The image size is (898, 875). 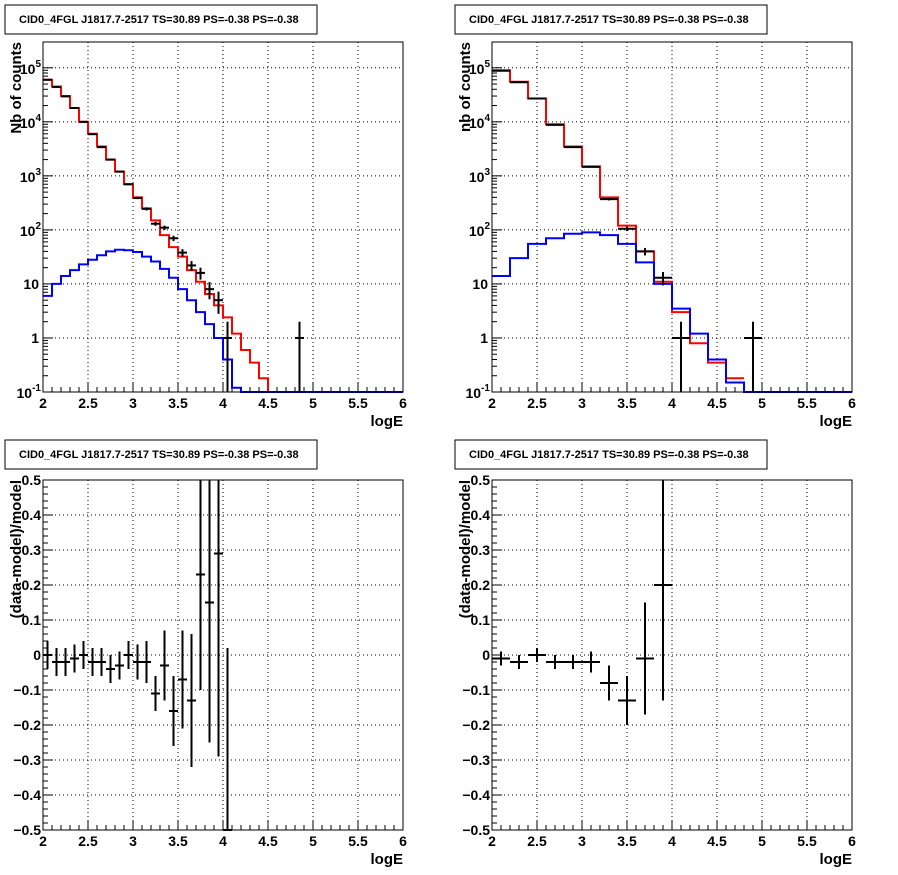 What do you see at coordinates (481, 585) in the screenshot?
I see `y-tick-label: 0.2` at bounding box center [481, 585].